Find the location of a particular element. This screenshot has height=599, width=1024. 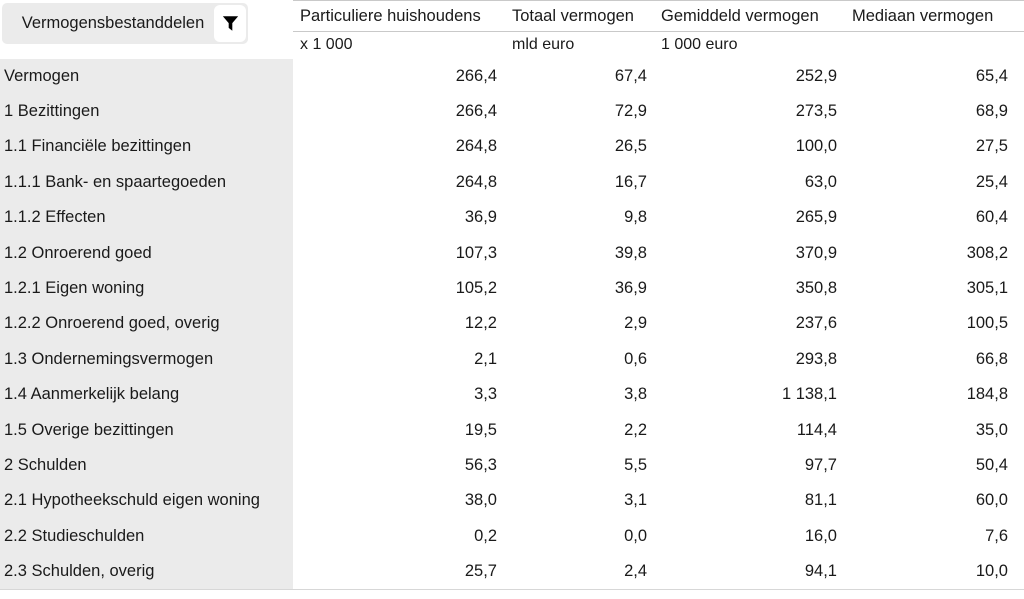

row-label: 1.5 Overige bezittingen is located at coordinates (146, 430).